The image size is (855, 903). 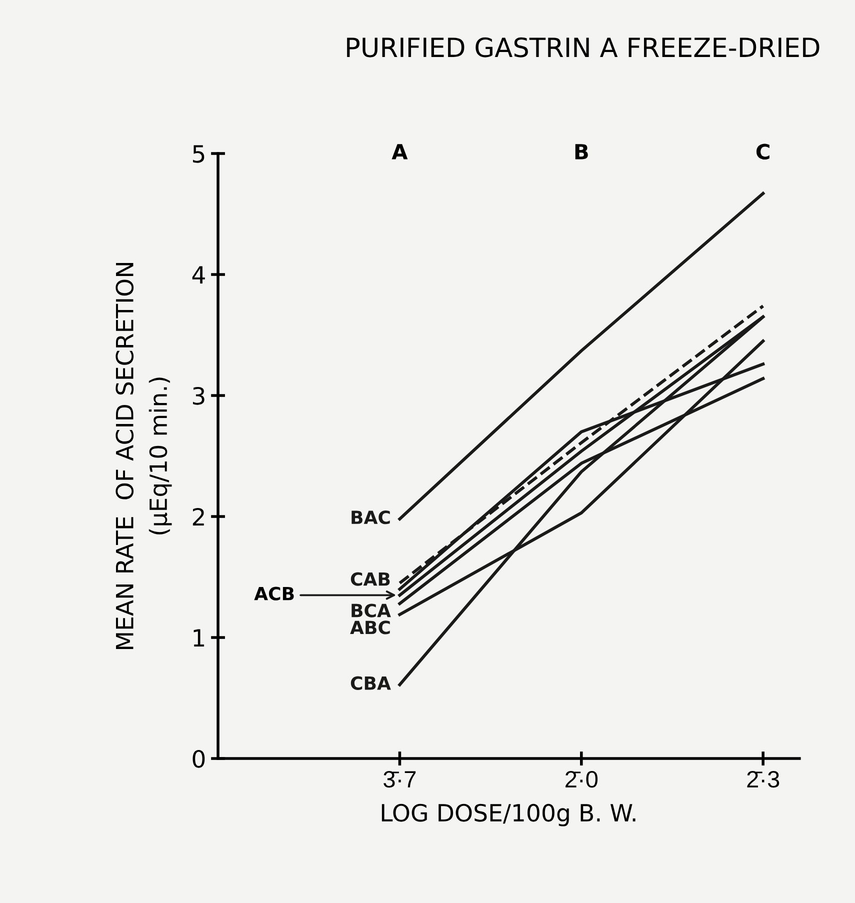 What do you see at coordinates (581, 152) in the screenshot?
I see `annotation: B` at bounding box center [581, 152].